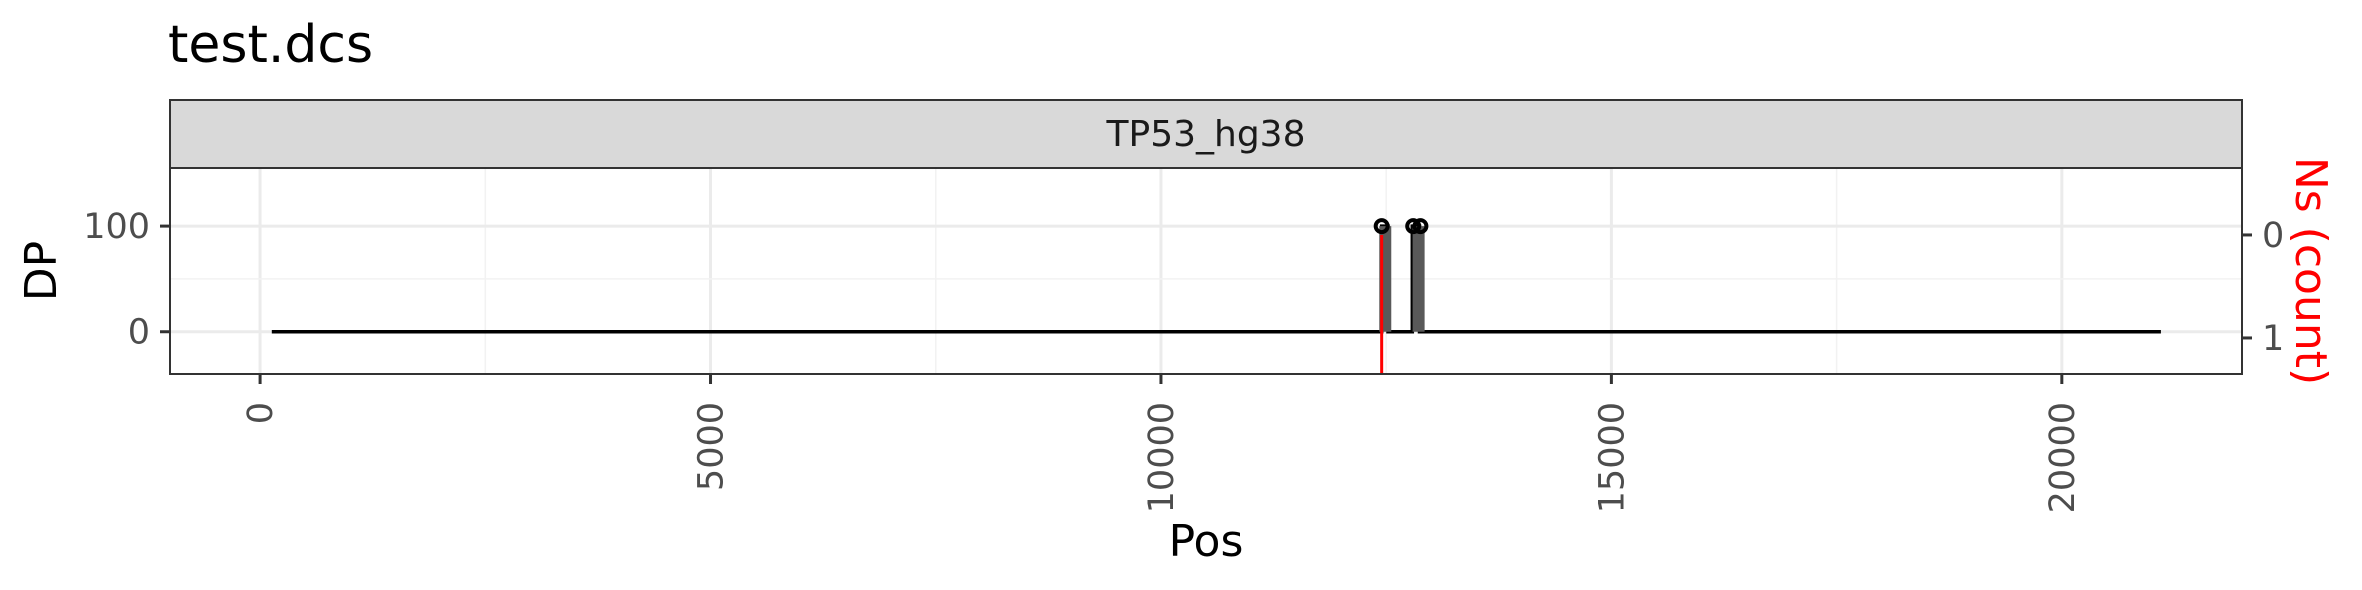 This screenshot has height=590, width=2362. I want to click on y2-tick-label: 1, so click(2273, 339).